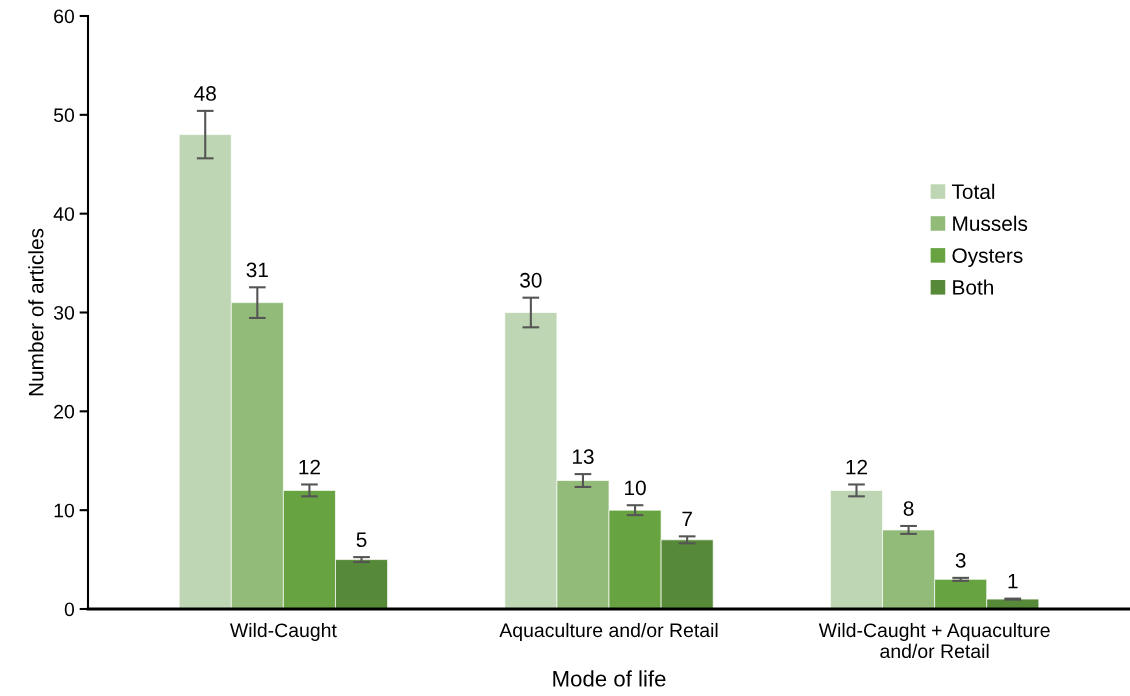  Describe the element at coordinates (64, 312) in the screenshot. I see `y-tick-label: 30` at that location.